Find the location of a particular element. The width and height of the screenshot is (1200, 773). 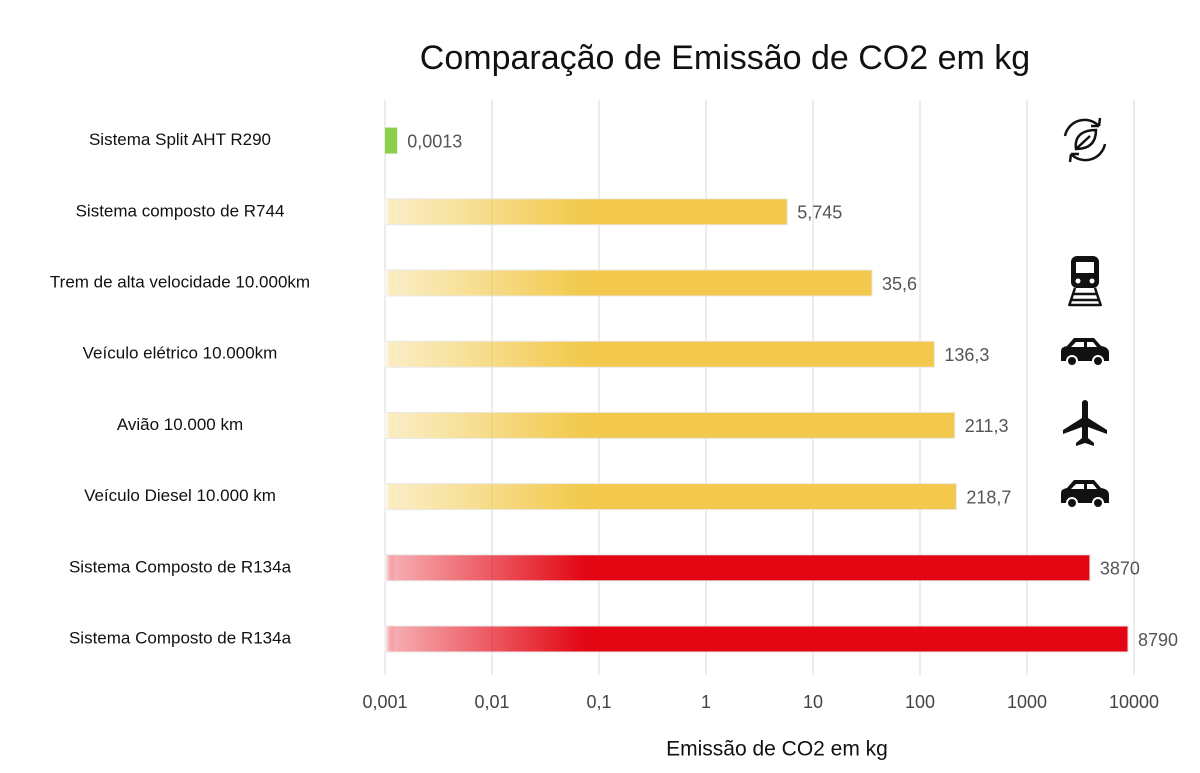

y-tick-label: Trem de alta velocidade 10.000km is located at coordinates (180, 281).